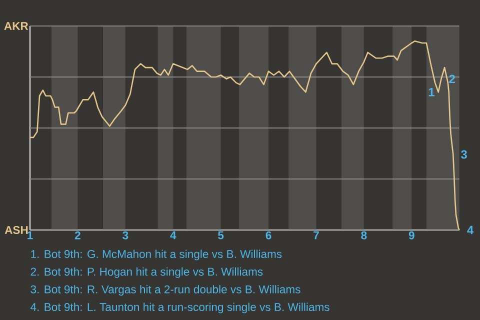 The width and height of the screenshot is (480, 320). Describe the element at coordinates (30, 235) in the screenshot. I see `x-tick-label: 1` at that location.